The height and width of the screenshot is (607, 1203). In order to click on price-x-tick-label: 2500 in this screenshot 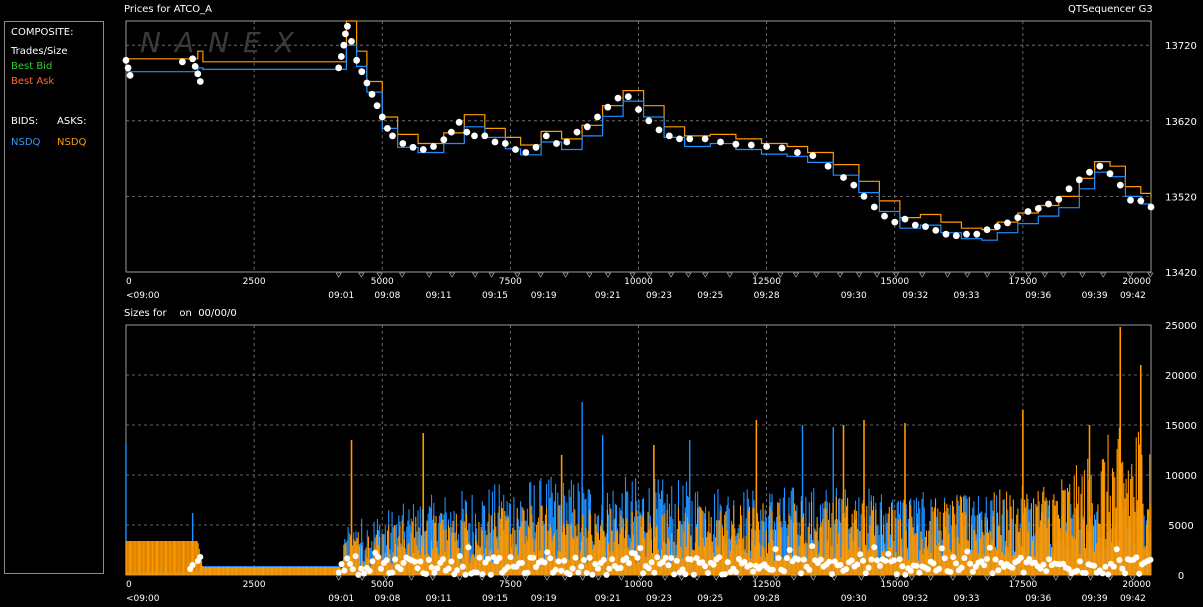, I will do `click(254, 282)`.